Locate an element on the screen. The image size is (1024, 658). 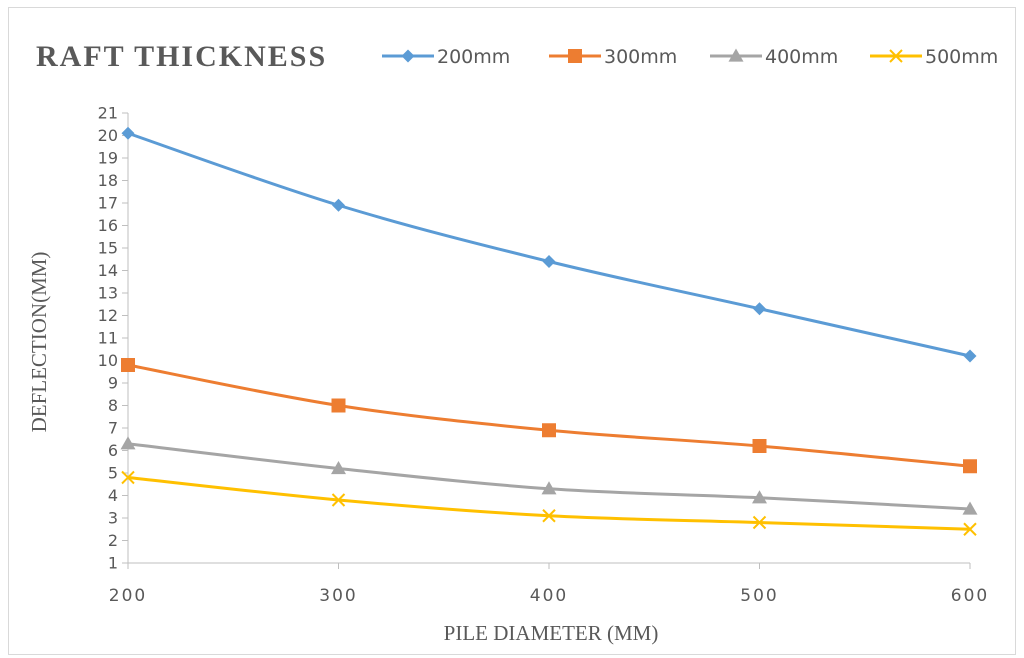
series-400mm is located at coordinates (549, 475).